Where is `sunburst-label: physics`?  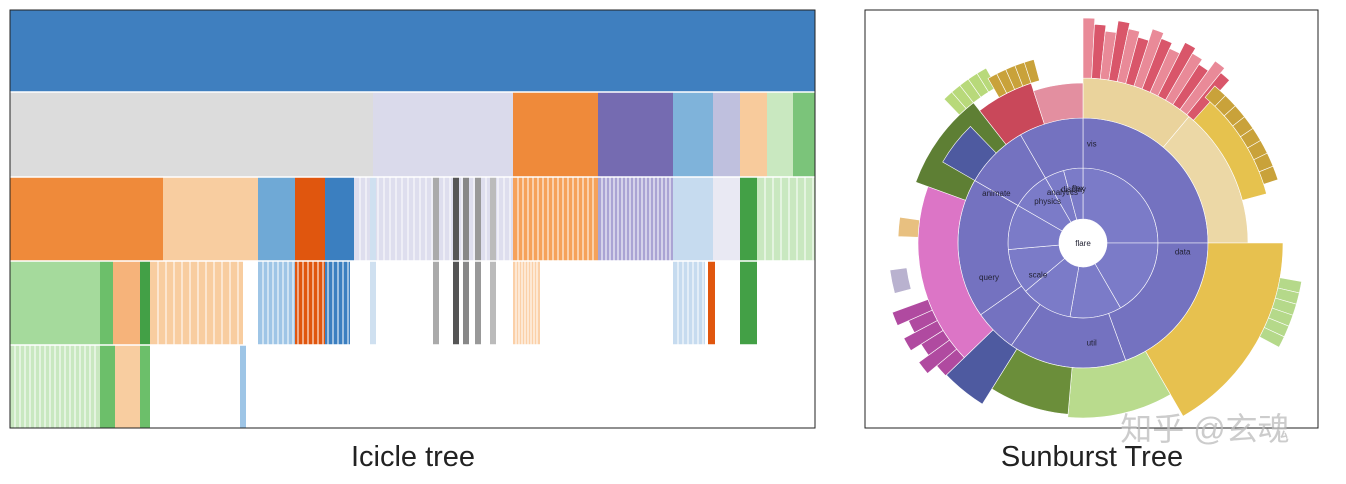
sunburst-label: physics is located at coordinates (1047, 201).